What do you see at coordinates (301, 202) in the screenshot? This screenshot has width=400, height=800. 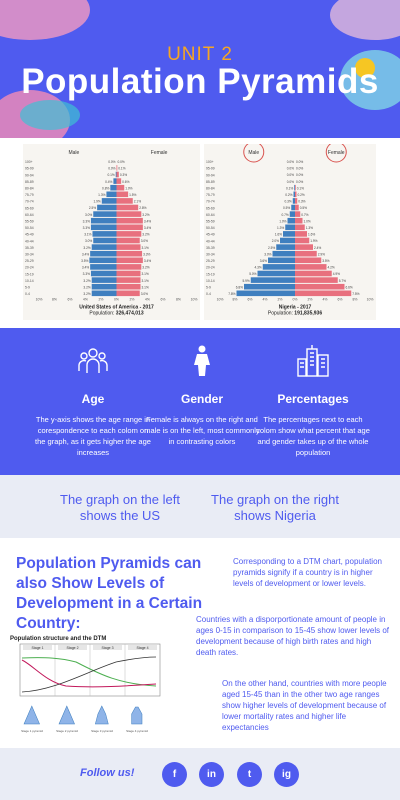 I see `female-pct-label: 0.3%` at bounding box center [301, 202].